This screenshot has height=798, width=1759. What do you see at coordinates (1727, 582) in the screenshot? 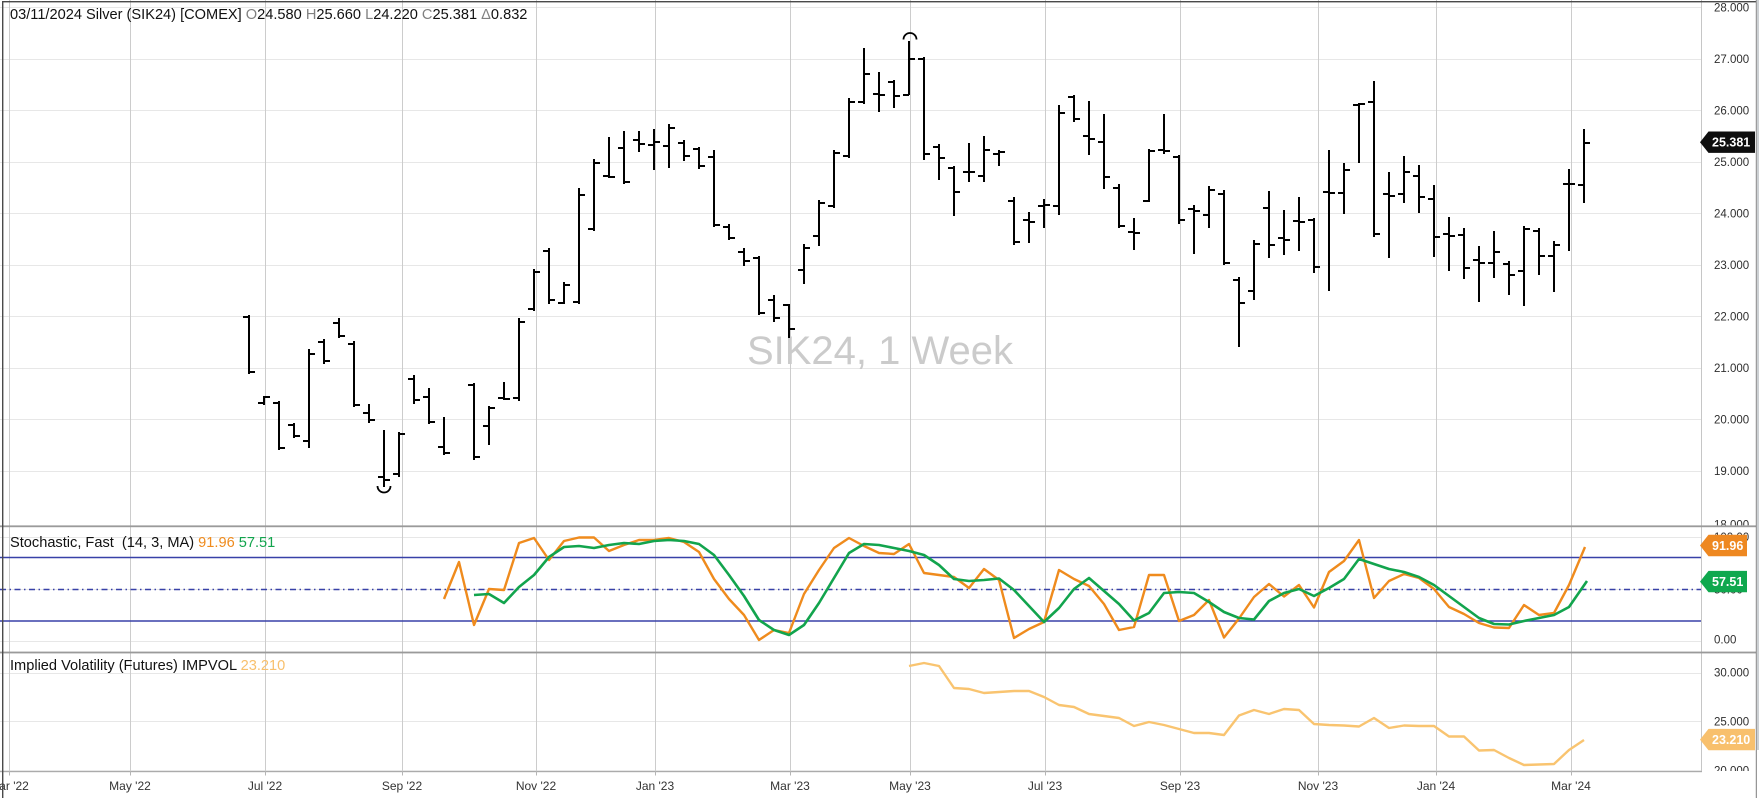
I see `svg-text: 57.51` at bounding box center [1727, 582].